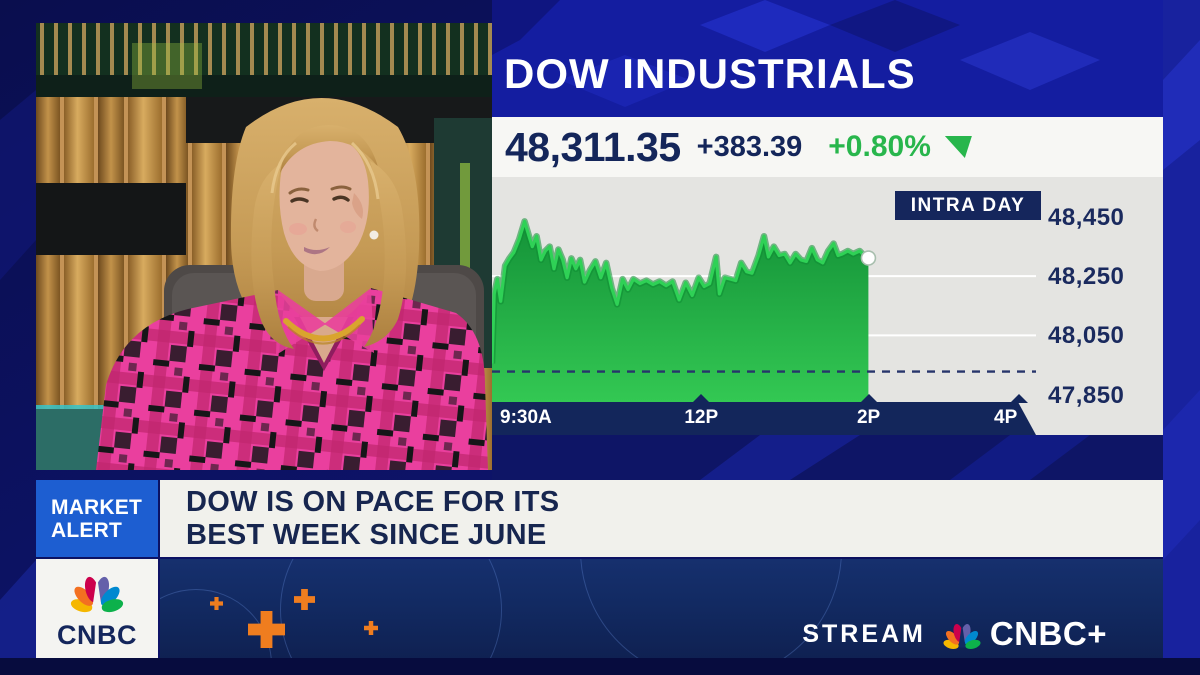  Describe the element at coordinates (97, 635) in the screenshot. I see `cnbc-wordmark: CNBC` at that location.